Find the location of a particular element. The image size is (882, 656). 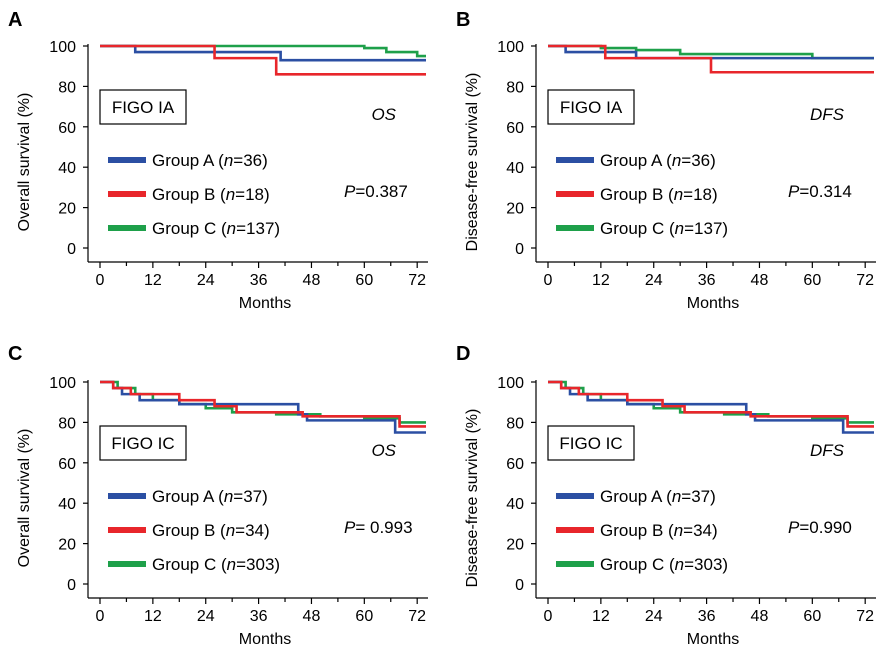

legend-entry: Group B (n=34) is located at coordinates (211, 530).